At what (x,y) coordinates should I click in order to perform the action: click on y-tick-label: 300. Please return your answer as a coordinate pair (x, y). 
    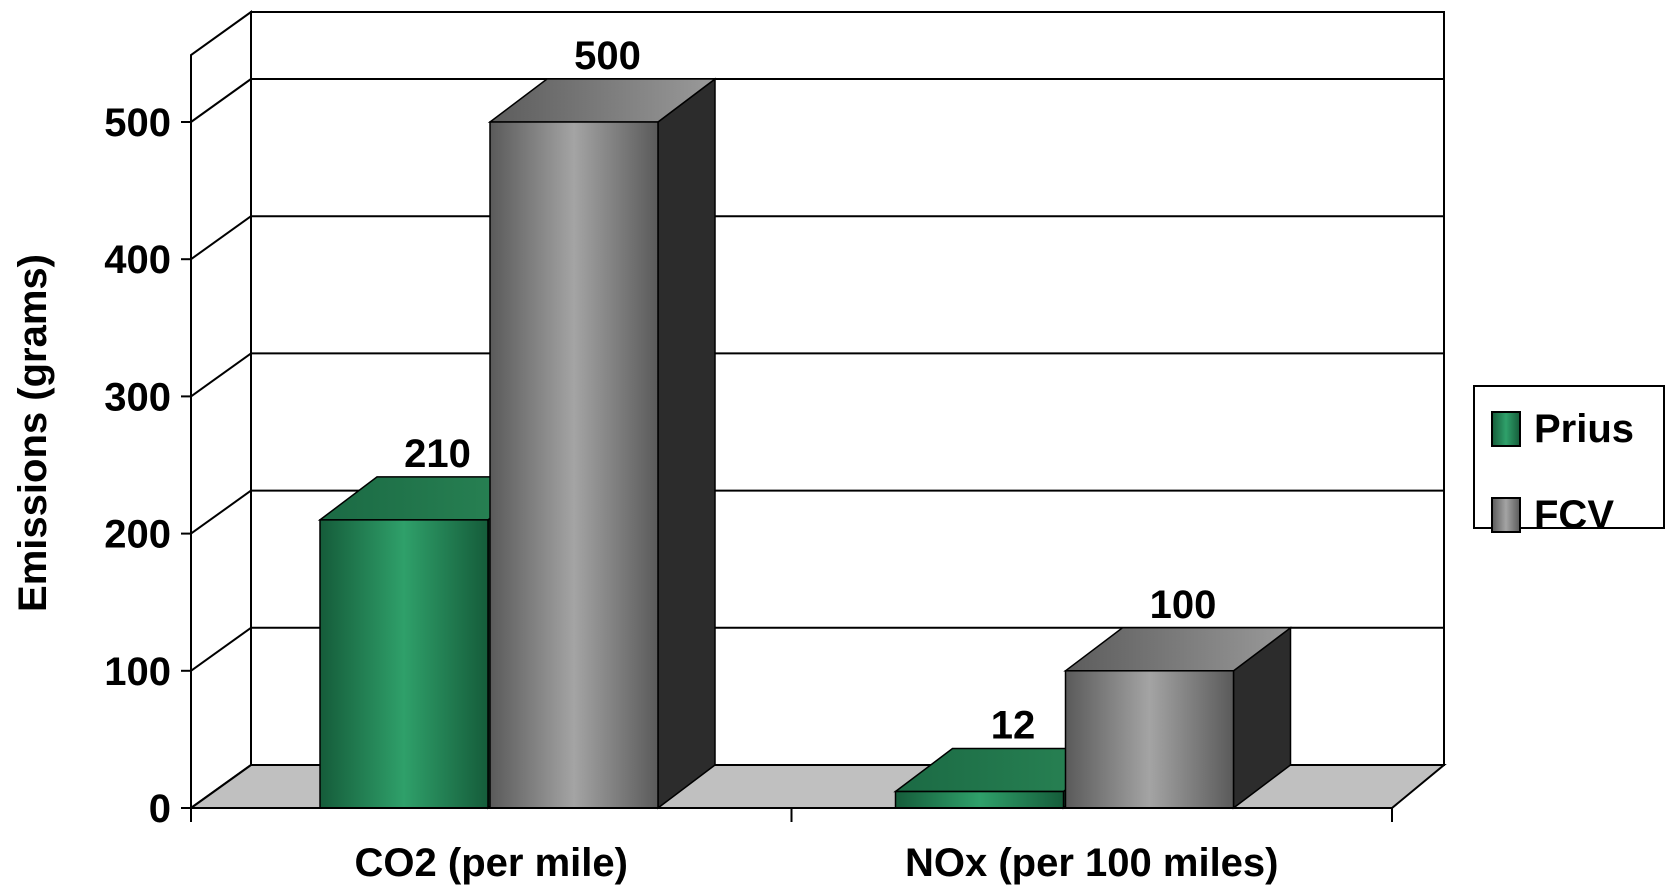
    Looking at the image, I should click on (137, 397).